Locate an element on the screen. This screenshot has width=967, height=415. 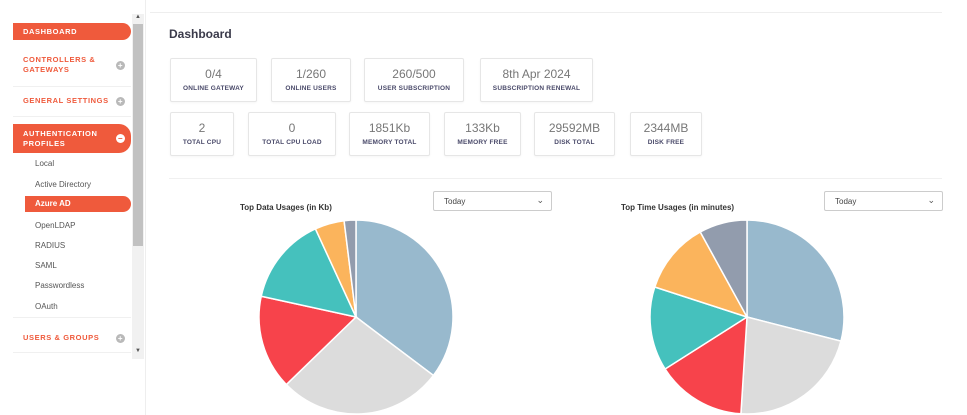
stat-card-subscription-renewal: 8th Apr 2024 SUBSCRIPTION RENEWAL is located at coordinates (536, 80).